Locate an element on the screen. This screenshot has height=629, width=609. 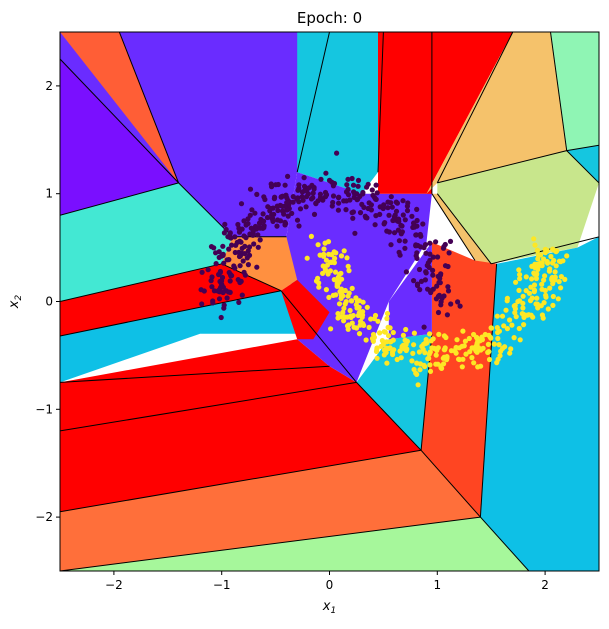
x-tick-label: 1 is located at coordinates (437, 585).